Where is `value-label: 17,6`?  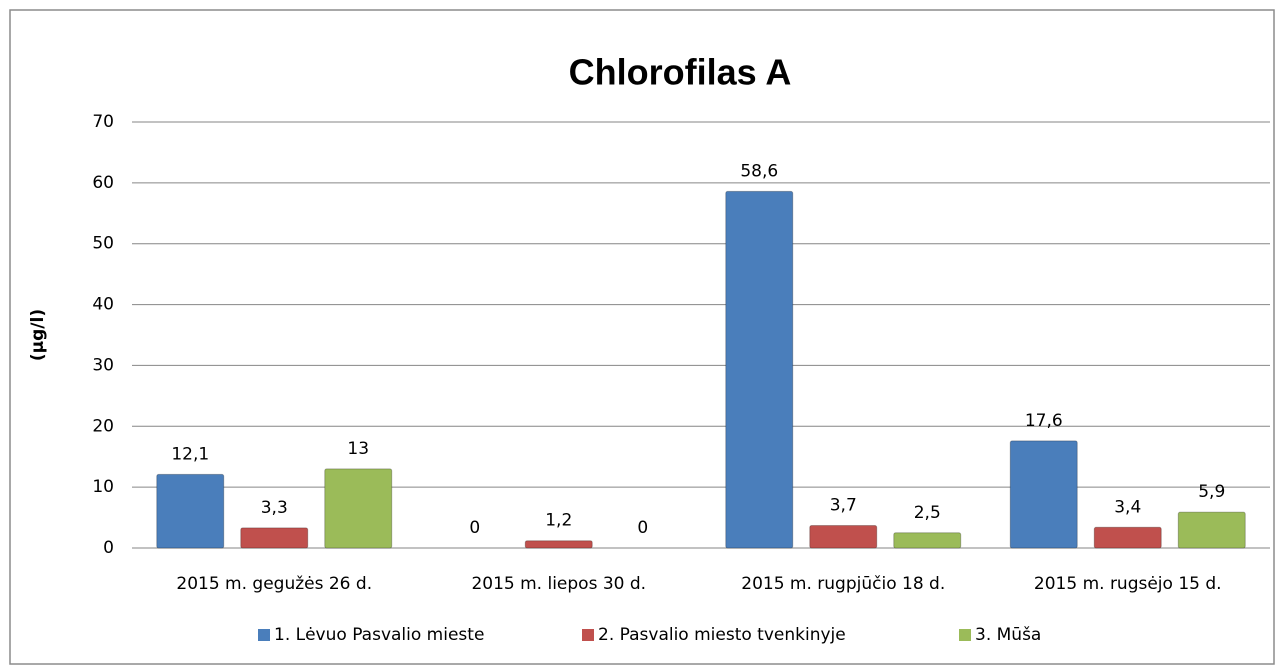
value-label: 17,6 is located at coordinates (1044, 421).